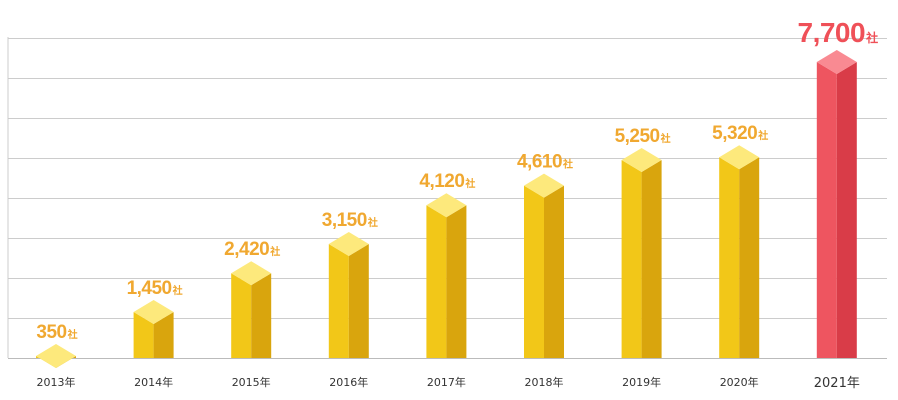  I want to click on x-tick-label: 2017年, so click(446, 382).